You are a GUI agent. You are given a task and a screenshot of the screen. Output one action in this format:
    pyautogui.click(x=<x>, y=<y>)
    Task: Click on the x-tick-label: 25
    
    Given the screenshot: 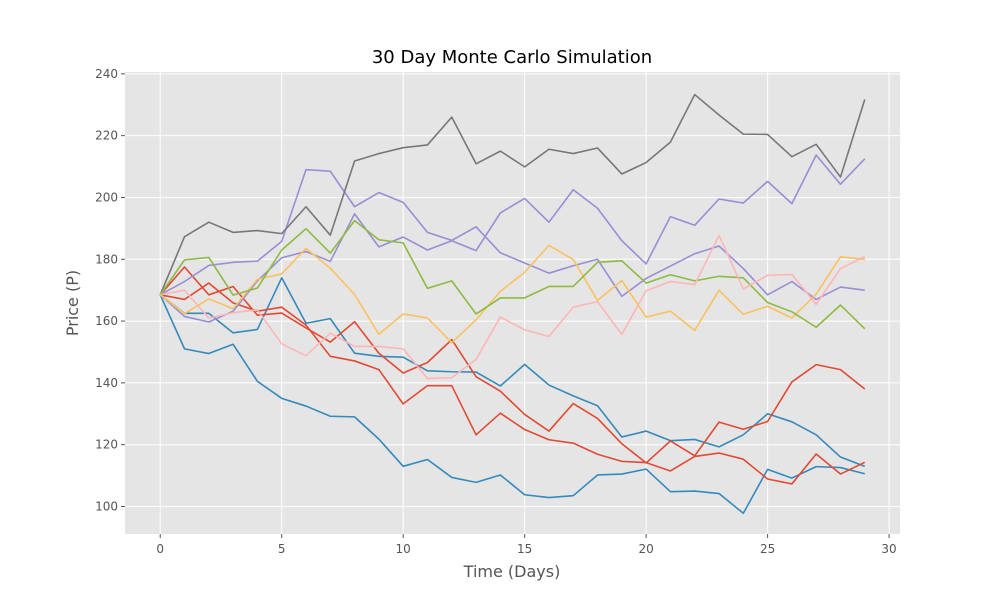 What is the action you would take?
    pyautogui.click(x=767, y=549)
    